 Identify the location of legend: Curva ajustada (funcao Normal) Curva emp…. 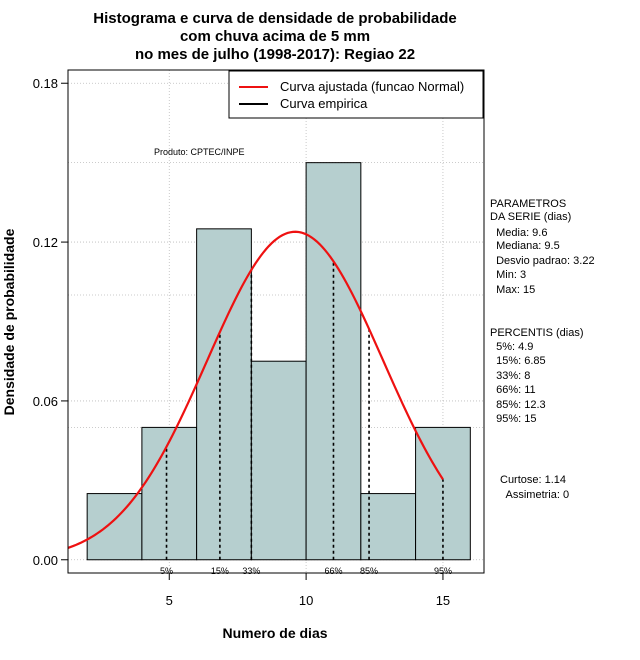
(356, 94).